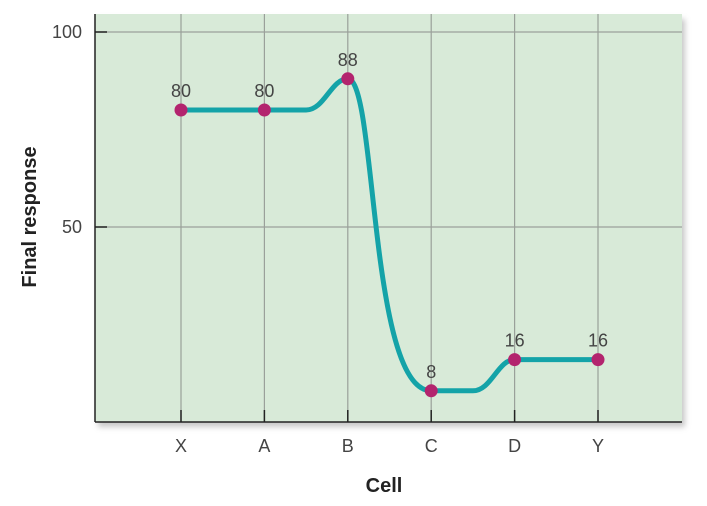  Describe the element at coordinates (598, 446) in the screenshot. I see `x-tick-label: Y` at that location.